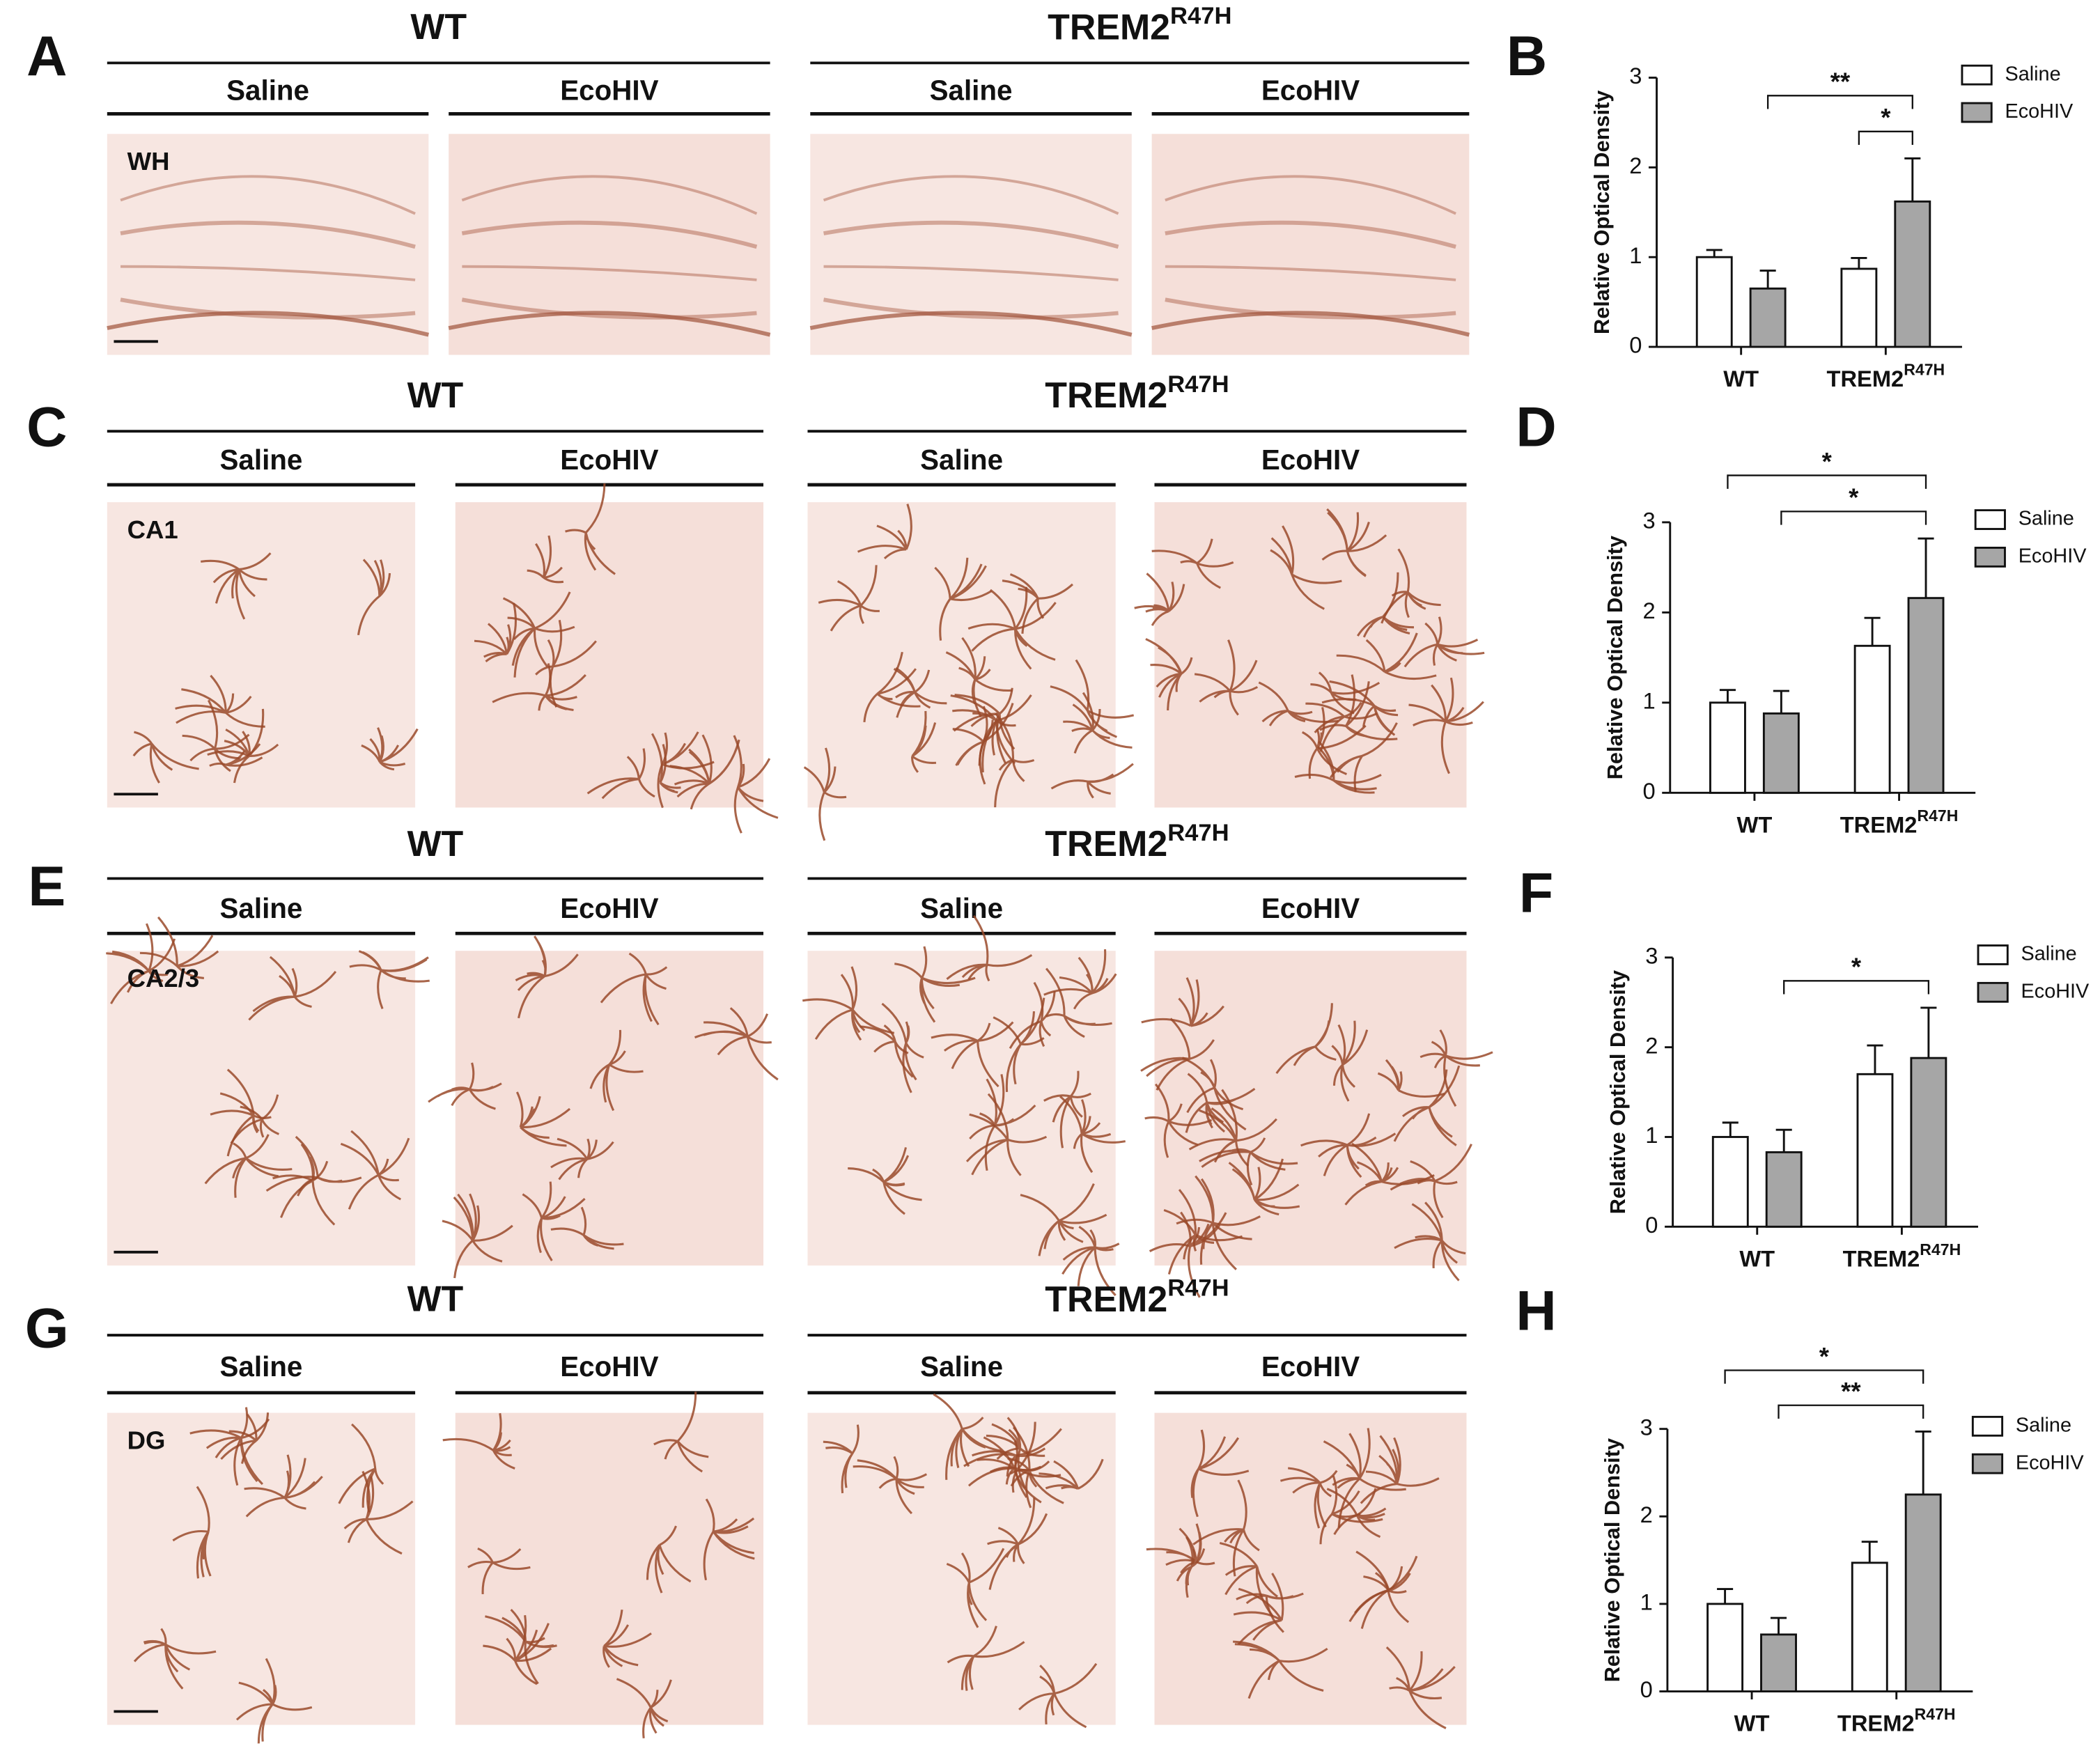 This screenshot has height=1753, width=2100. What do you see at coordinates (47, 887) in the screenshot?
I see `panel-letter: E` at bounding box center [47, 887].